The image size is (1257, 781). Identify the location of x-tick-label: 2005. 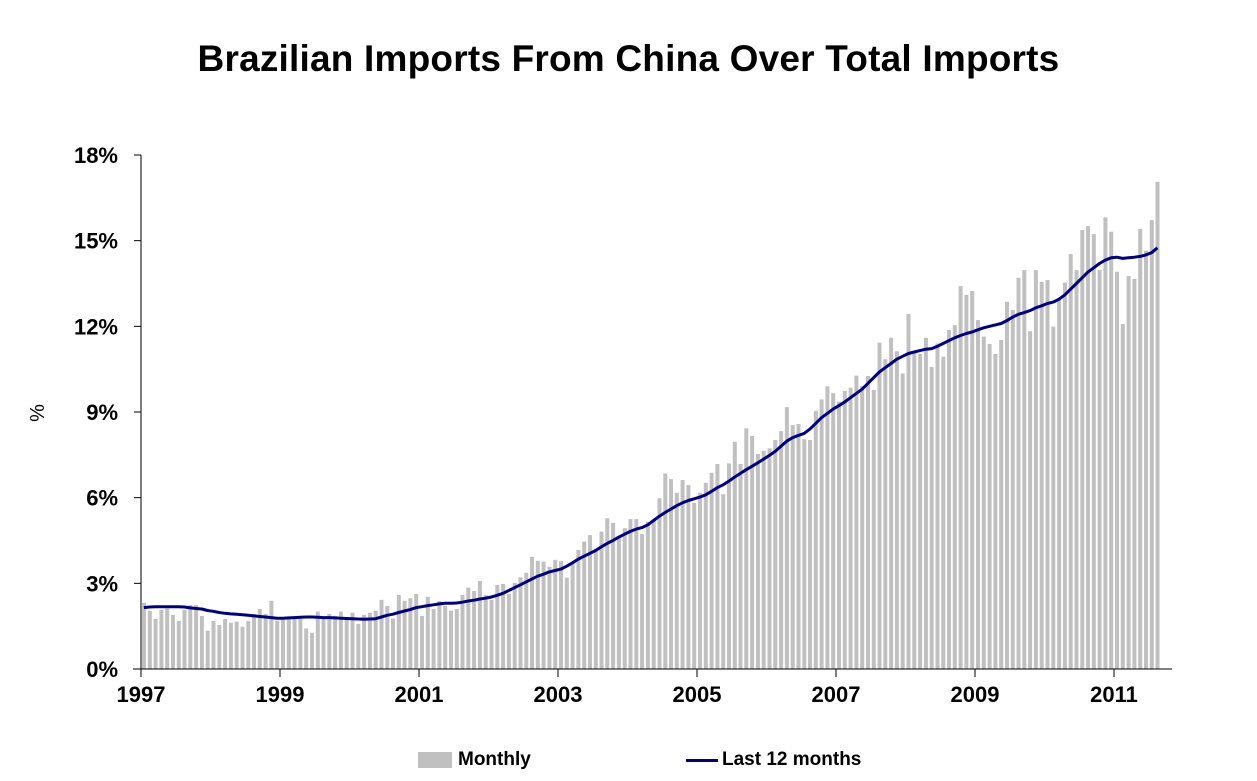
(697, 694).